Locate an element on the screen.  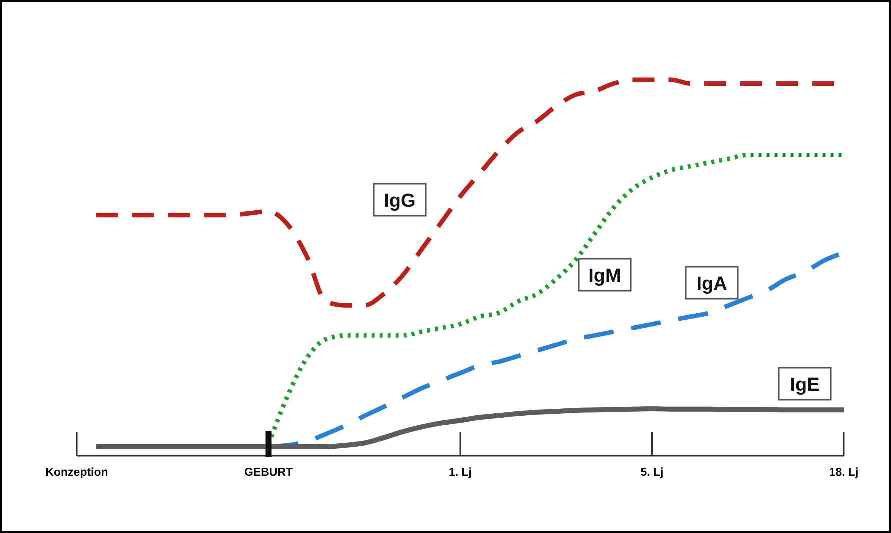
x-tick-label: Konzeption is located at coordinates (77, 473).